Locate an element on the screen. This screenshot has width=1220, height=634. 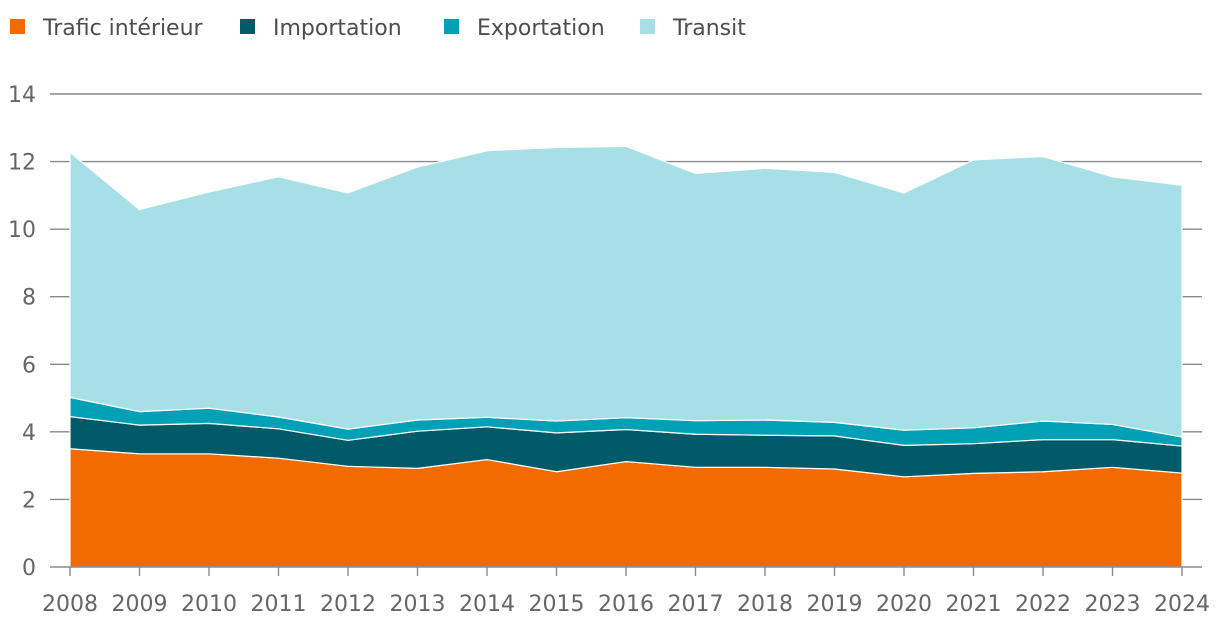
x-tick-label: 2015 is located at coordinates (557, 604).